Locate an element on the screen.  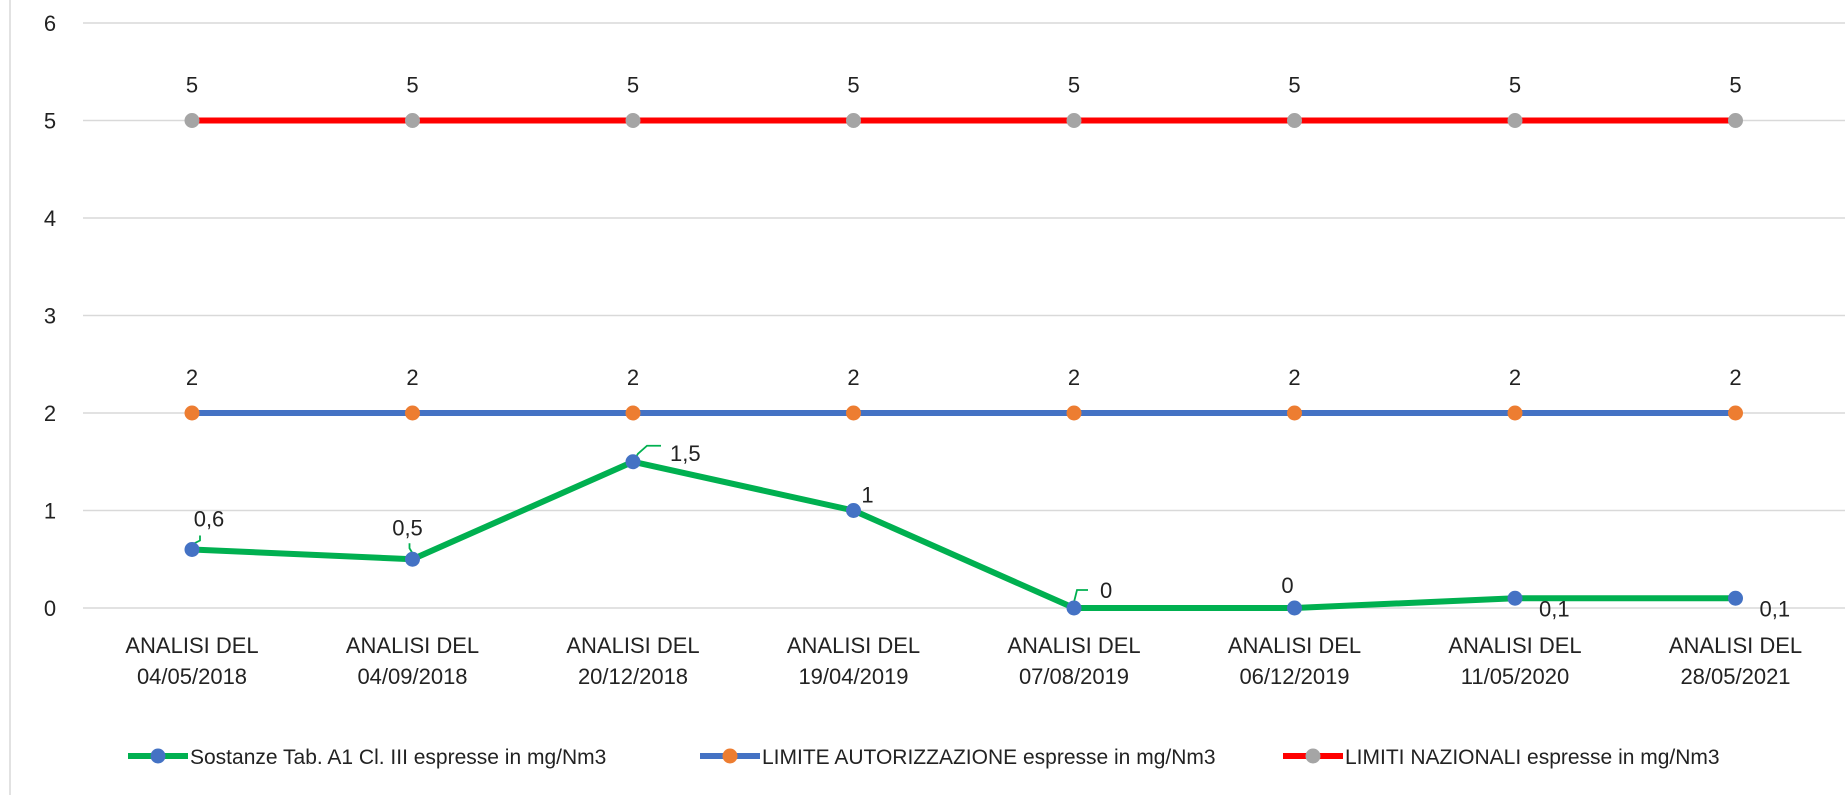
y-tick-label: 1 is located at coordinates (50, 511).